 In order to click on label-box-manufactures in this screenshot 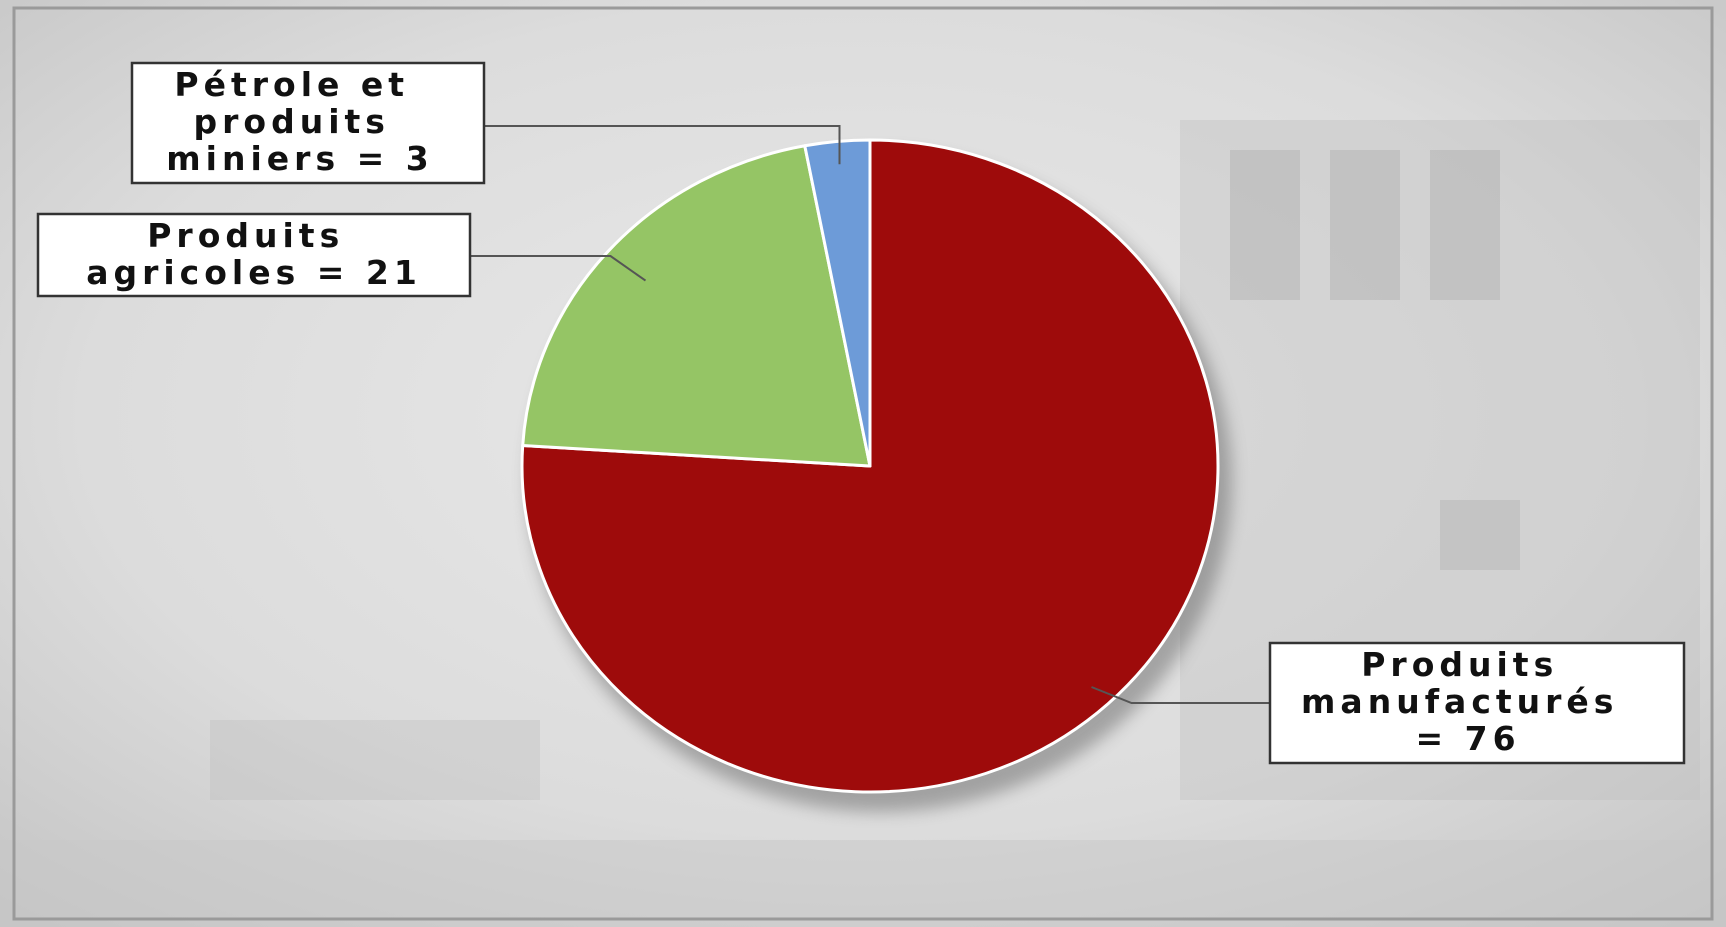, I will do `click(1477, 703)`.